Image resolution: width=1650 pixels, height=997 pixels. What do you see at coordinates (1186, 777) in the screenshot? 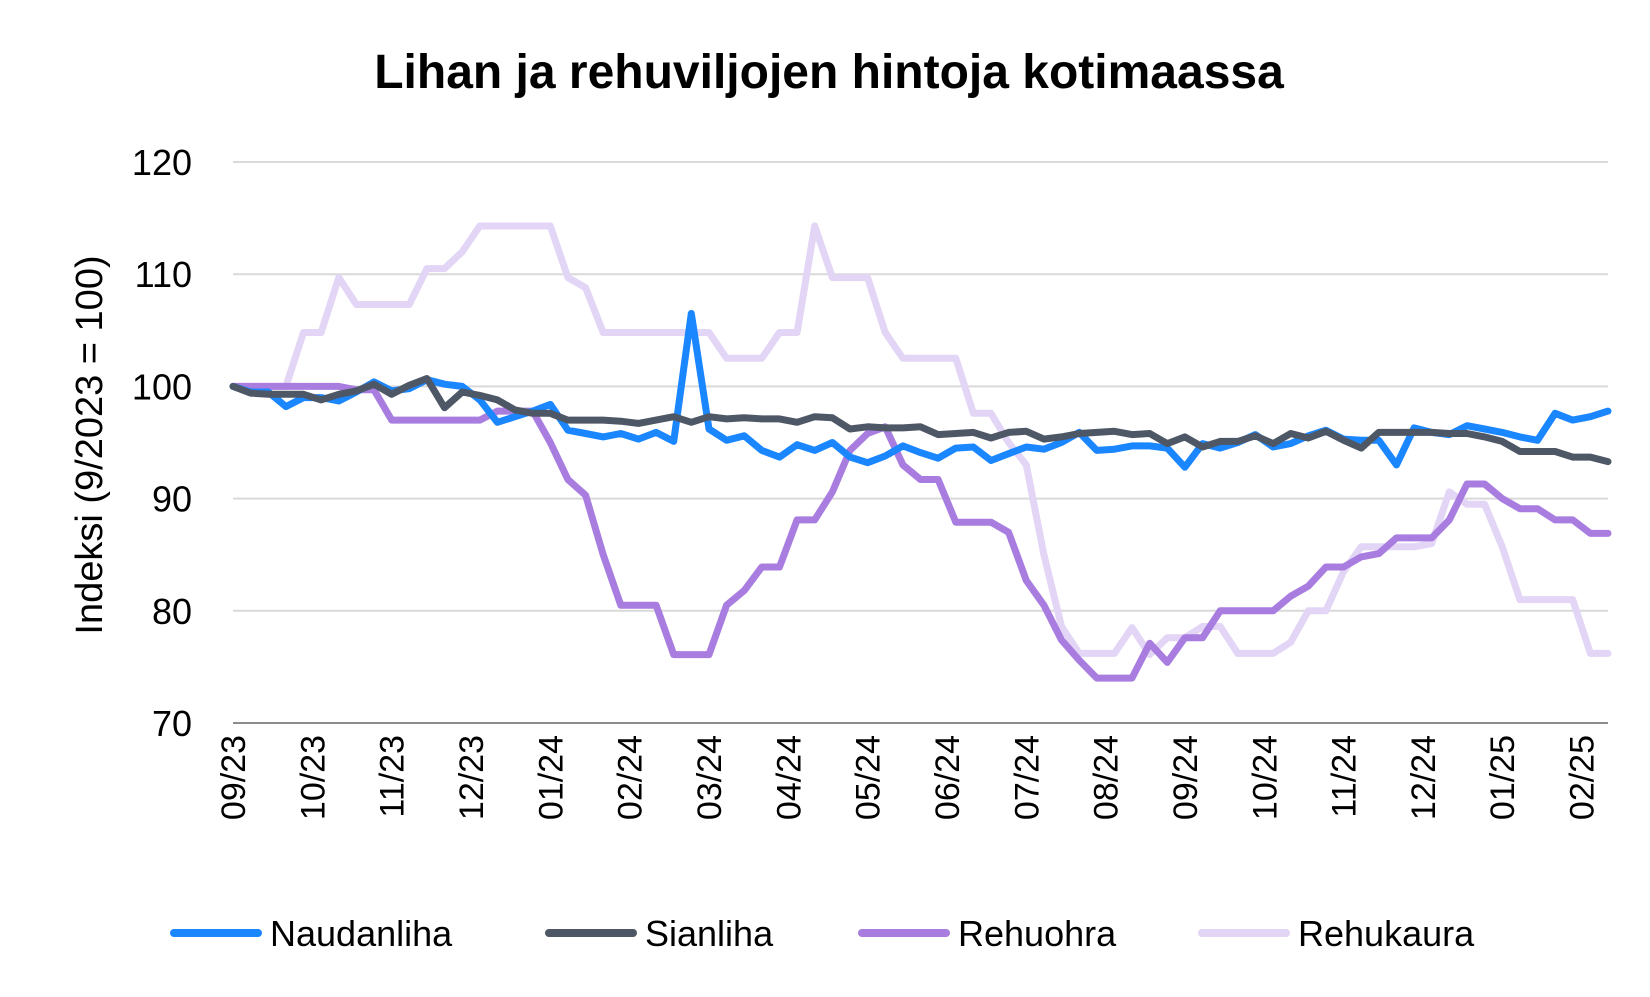
I see `x-tick-label: 09/24` at bounding box center [1186, 777].